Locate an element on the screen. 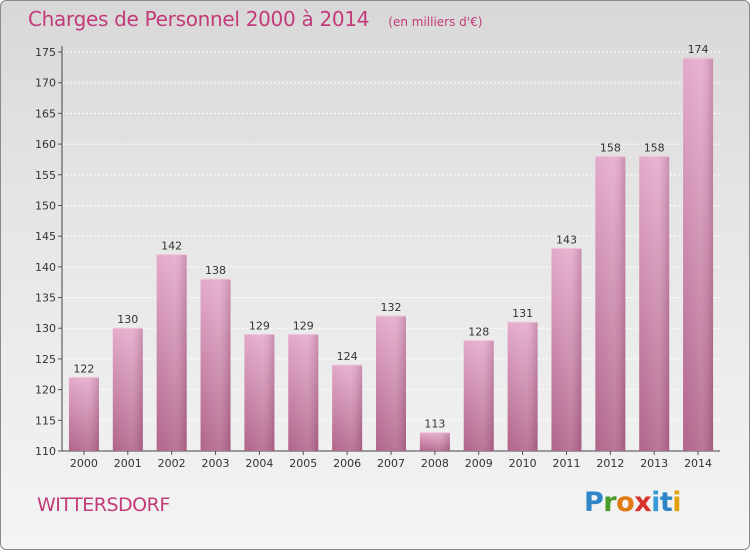  y-tick-label: 140 is located at coordinates (45, 267).